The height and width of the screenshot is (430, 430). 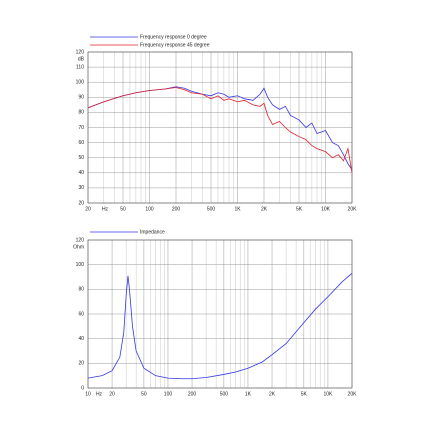 I want to click on legend-label: Frequency response 45 degree, so click(x=175, y=45).